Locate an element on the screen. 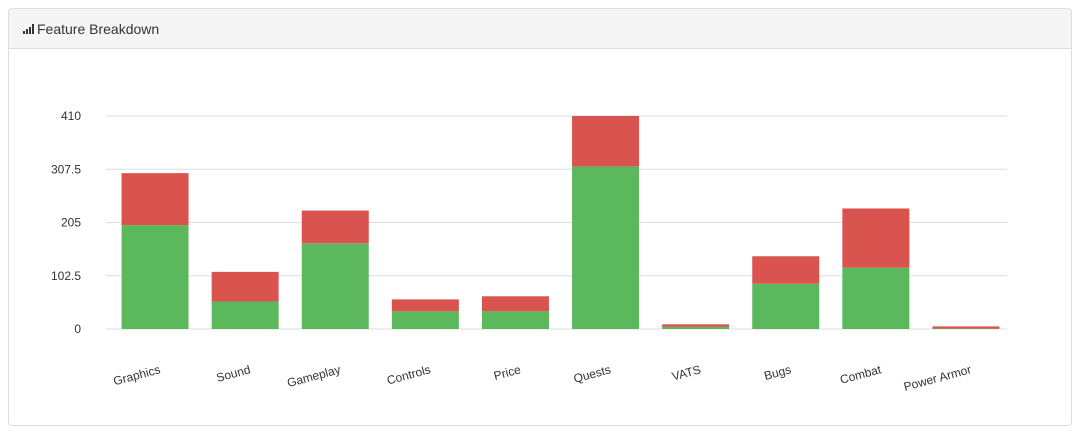 Image resolution: width=1082 pixels, height=434 pixels. bar-positive-graphics is located at coordinates (155, 277).